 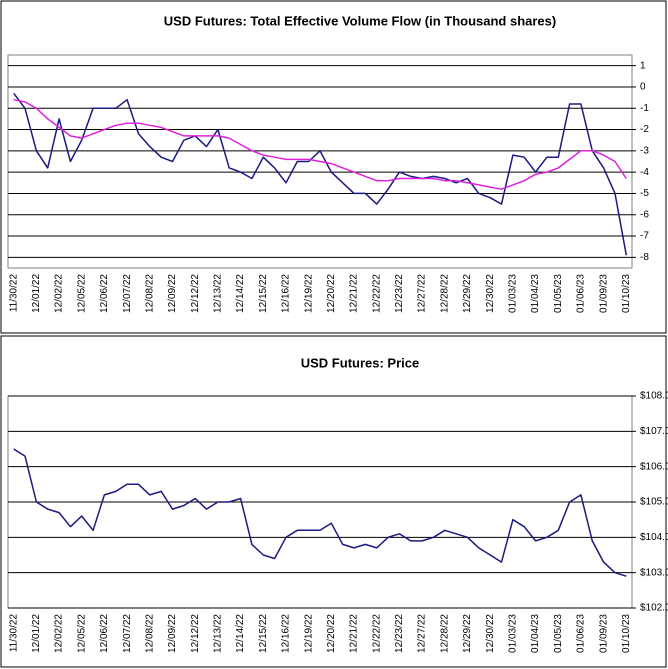 What do you see at coordinates (644, 150) in the screenshot?
I see `y-tick-label: -3` at bounding box center [644, 150].